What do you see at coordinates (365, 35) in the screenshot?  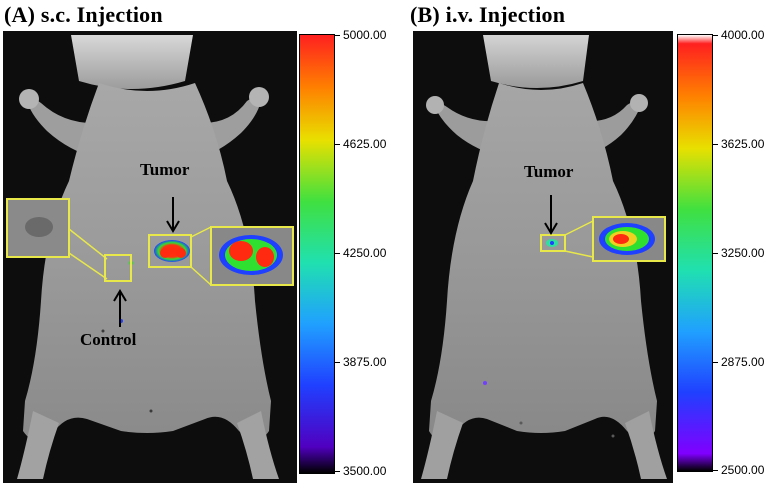 I see `colorbar-a-tick-0: 5000.00` at bounding box center [365, 35].